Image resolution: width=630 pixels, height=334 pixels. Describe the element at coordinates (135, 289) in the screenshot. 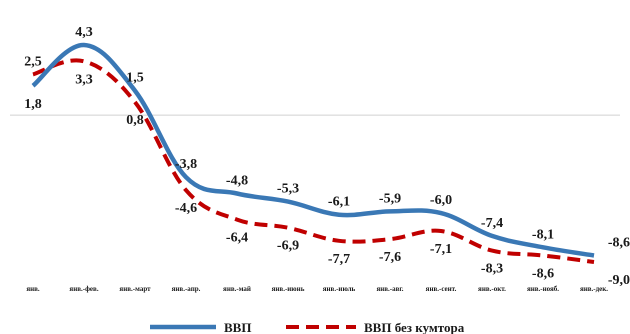

I see `x-tick-label-2: янв.-март` at that location.